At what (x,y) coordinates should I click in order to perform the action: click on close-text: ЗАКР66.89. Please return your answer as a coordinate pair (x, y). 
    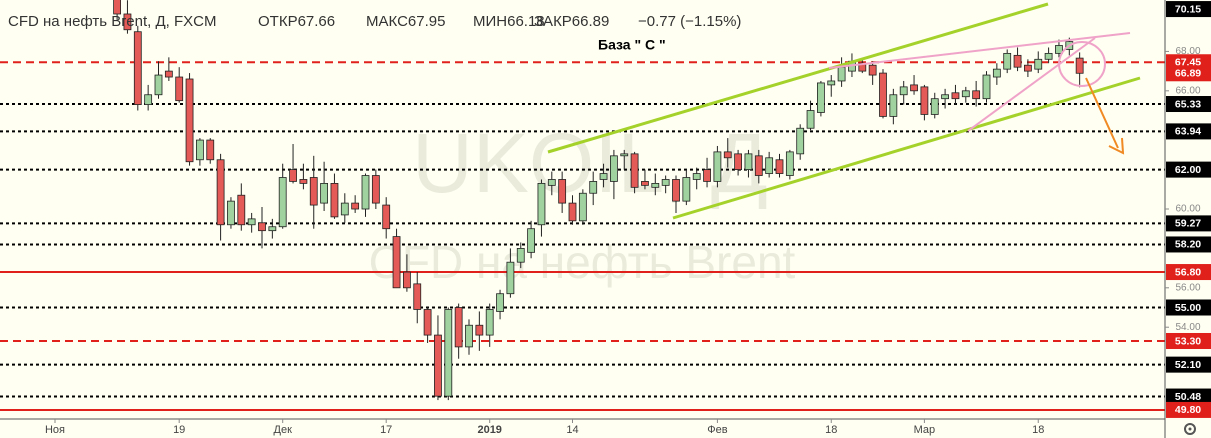
    Looking at the image, I should click on (571, 21).